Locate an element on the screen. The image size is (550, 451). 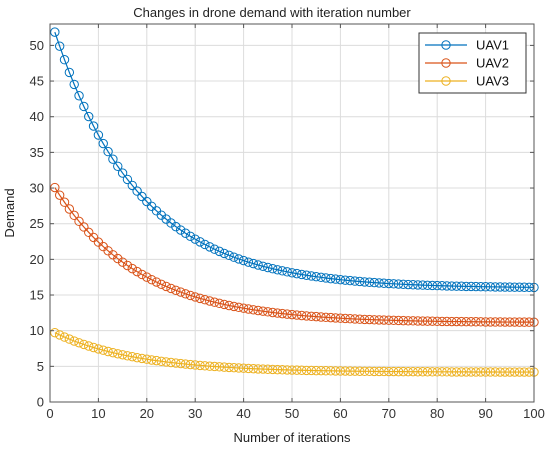
y-tick-label: 15 is located at coordinates (37, 295).